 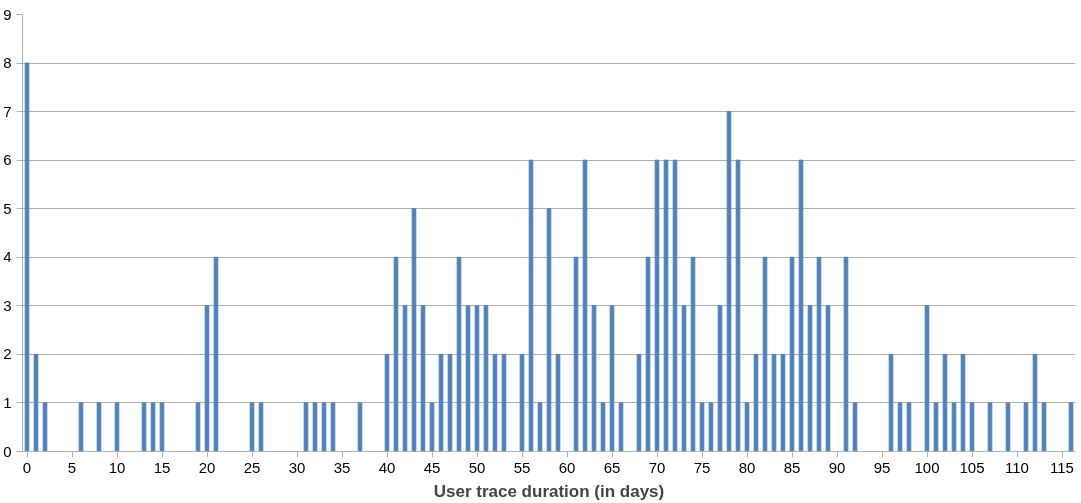 What do you see at coordinates (7, 402) in the screenshot?
I see `y-tick-label: 1` at bounding box center [7, 402].